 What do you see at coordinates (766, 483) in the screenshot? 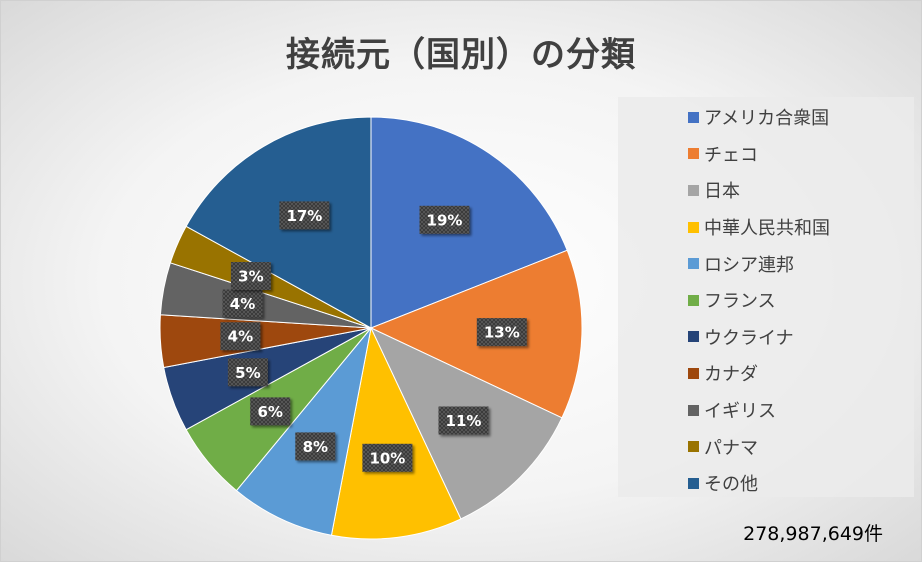
I see `legend-item-10: その他` at bounding box center [766, 483].